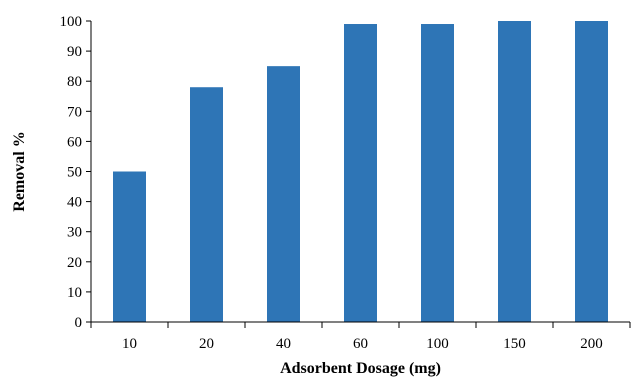  I want to click on y-tick-label: 70, so click(74, 112).